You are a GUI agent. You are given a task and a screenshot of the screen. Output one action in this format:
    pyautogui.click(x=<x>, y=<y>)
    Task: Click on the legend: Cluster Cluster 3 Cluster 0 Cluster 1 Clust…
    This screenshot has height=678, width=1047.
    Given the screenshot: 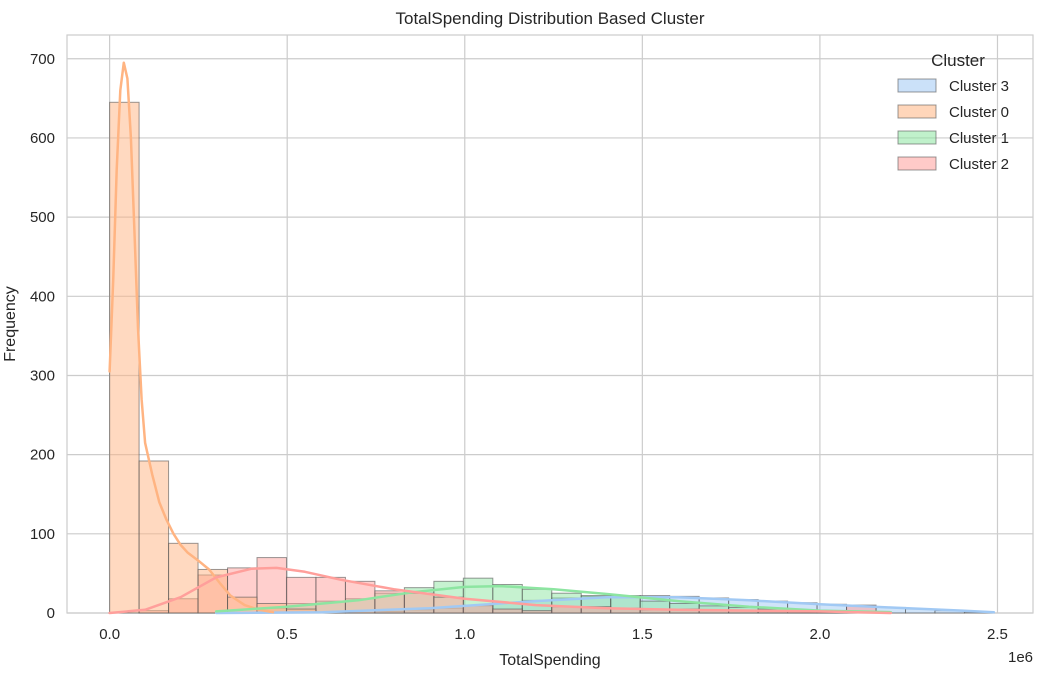 What is the action you would take?
    pyautogui.click(x=953, y=112)
    